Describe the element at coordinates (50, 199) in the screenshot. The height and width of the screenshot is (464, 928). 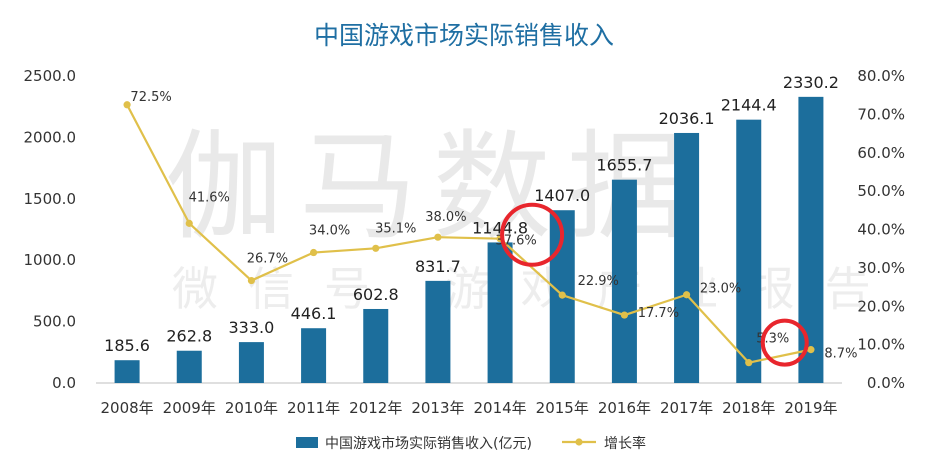
I see `left-tick-label: 1500.0` at that location.